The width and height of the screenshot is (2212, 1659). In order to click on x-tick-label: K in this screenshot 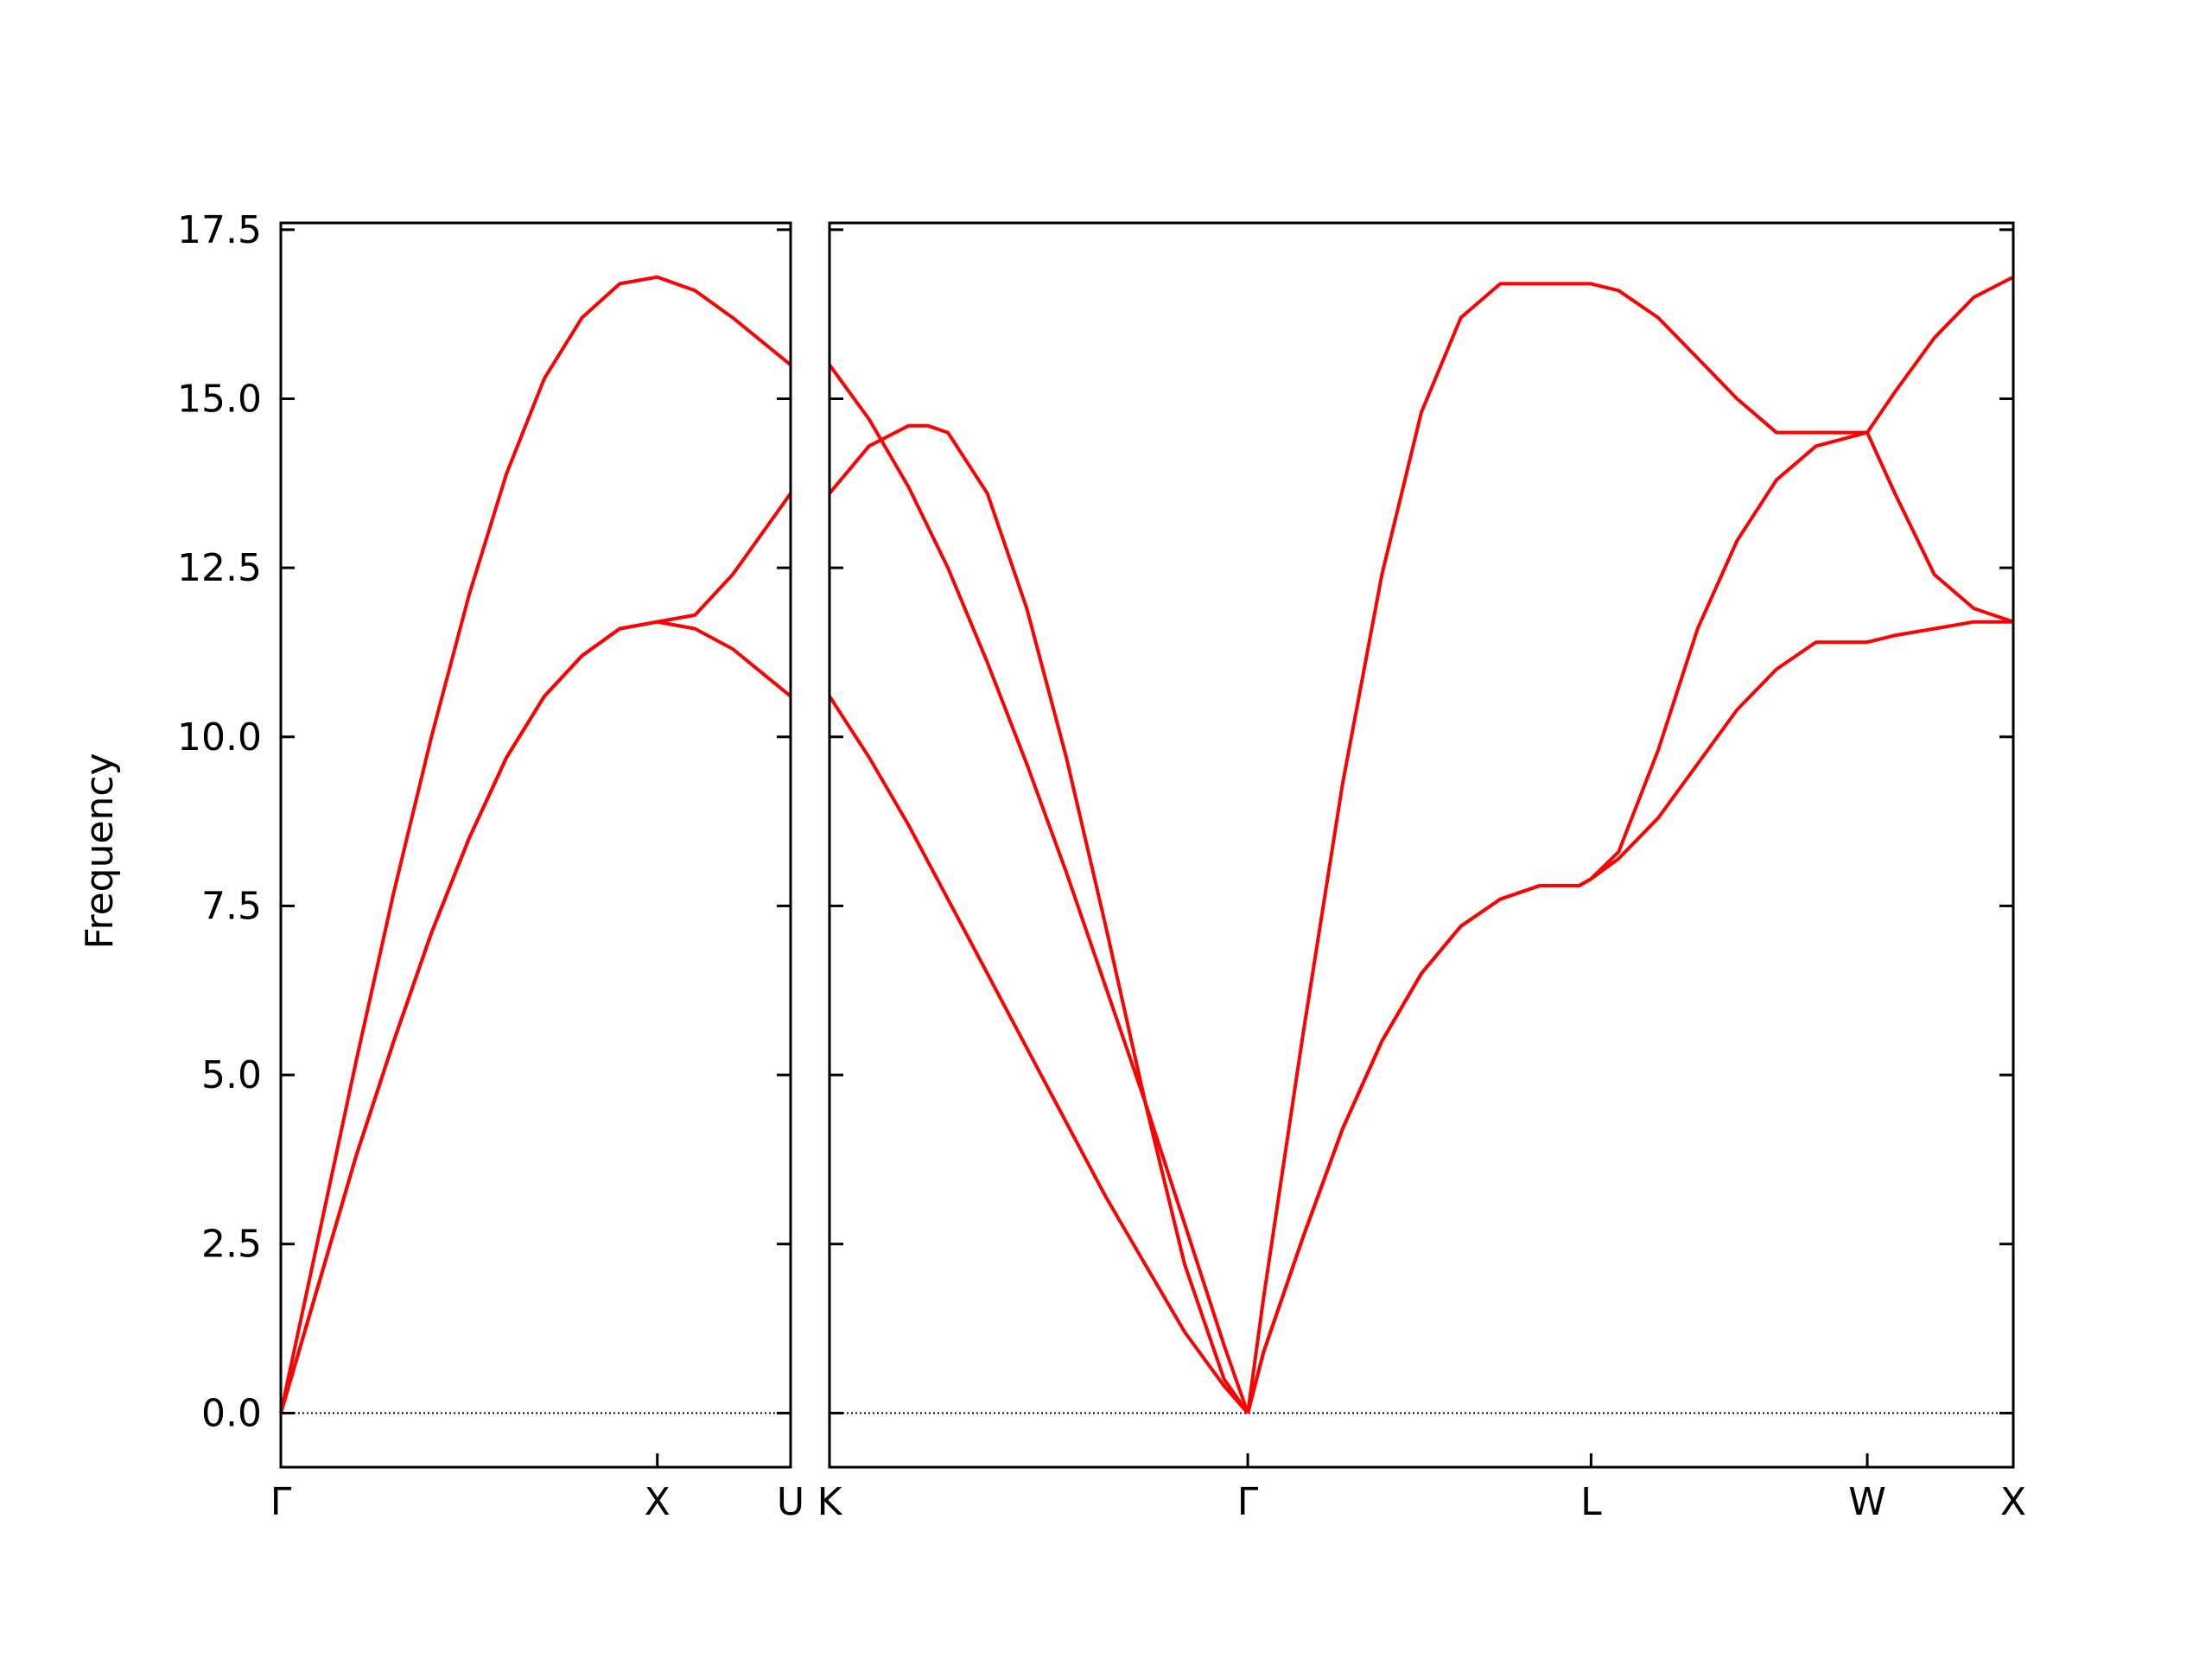, I will do `click(830, 1502)`.